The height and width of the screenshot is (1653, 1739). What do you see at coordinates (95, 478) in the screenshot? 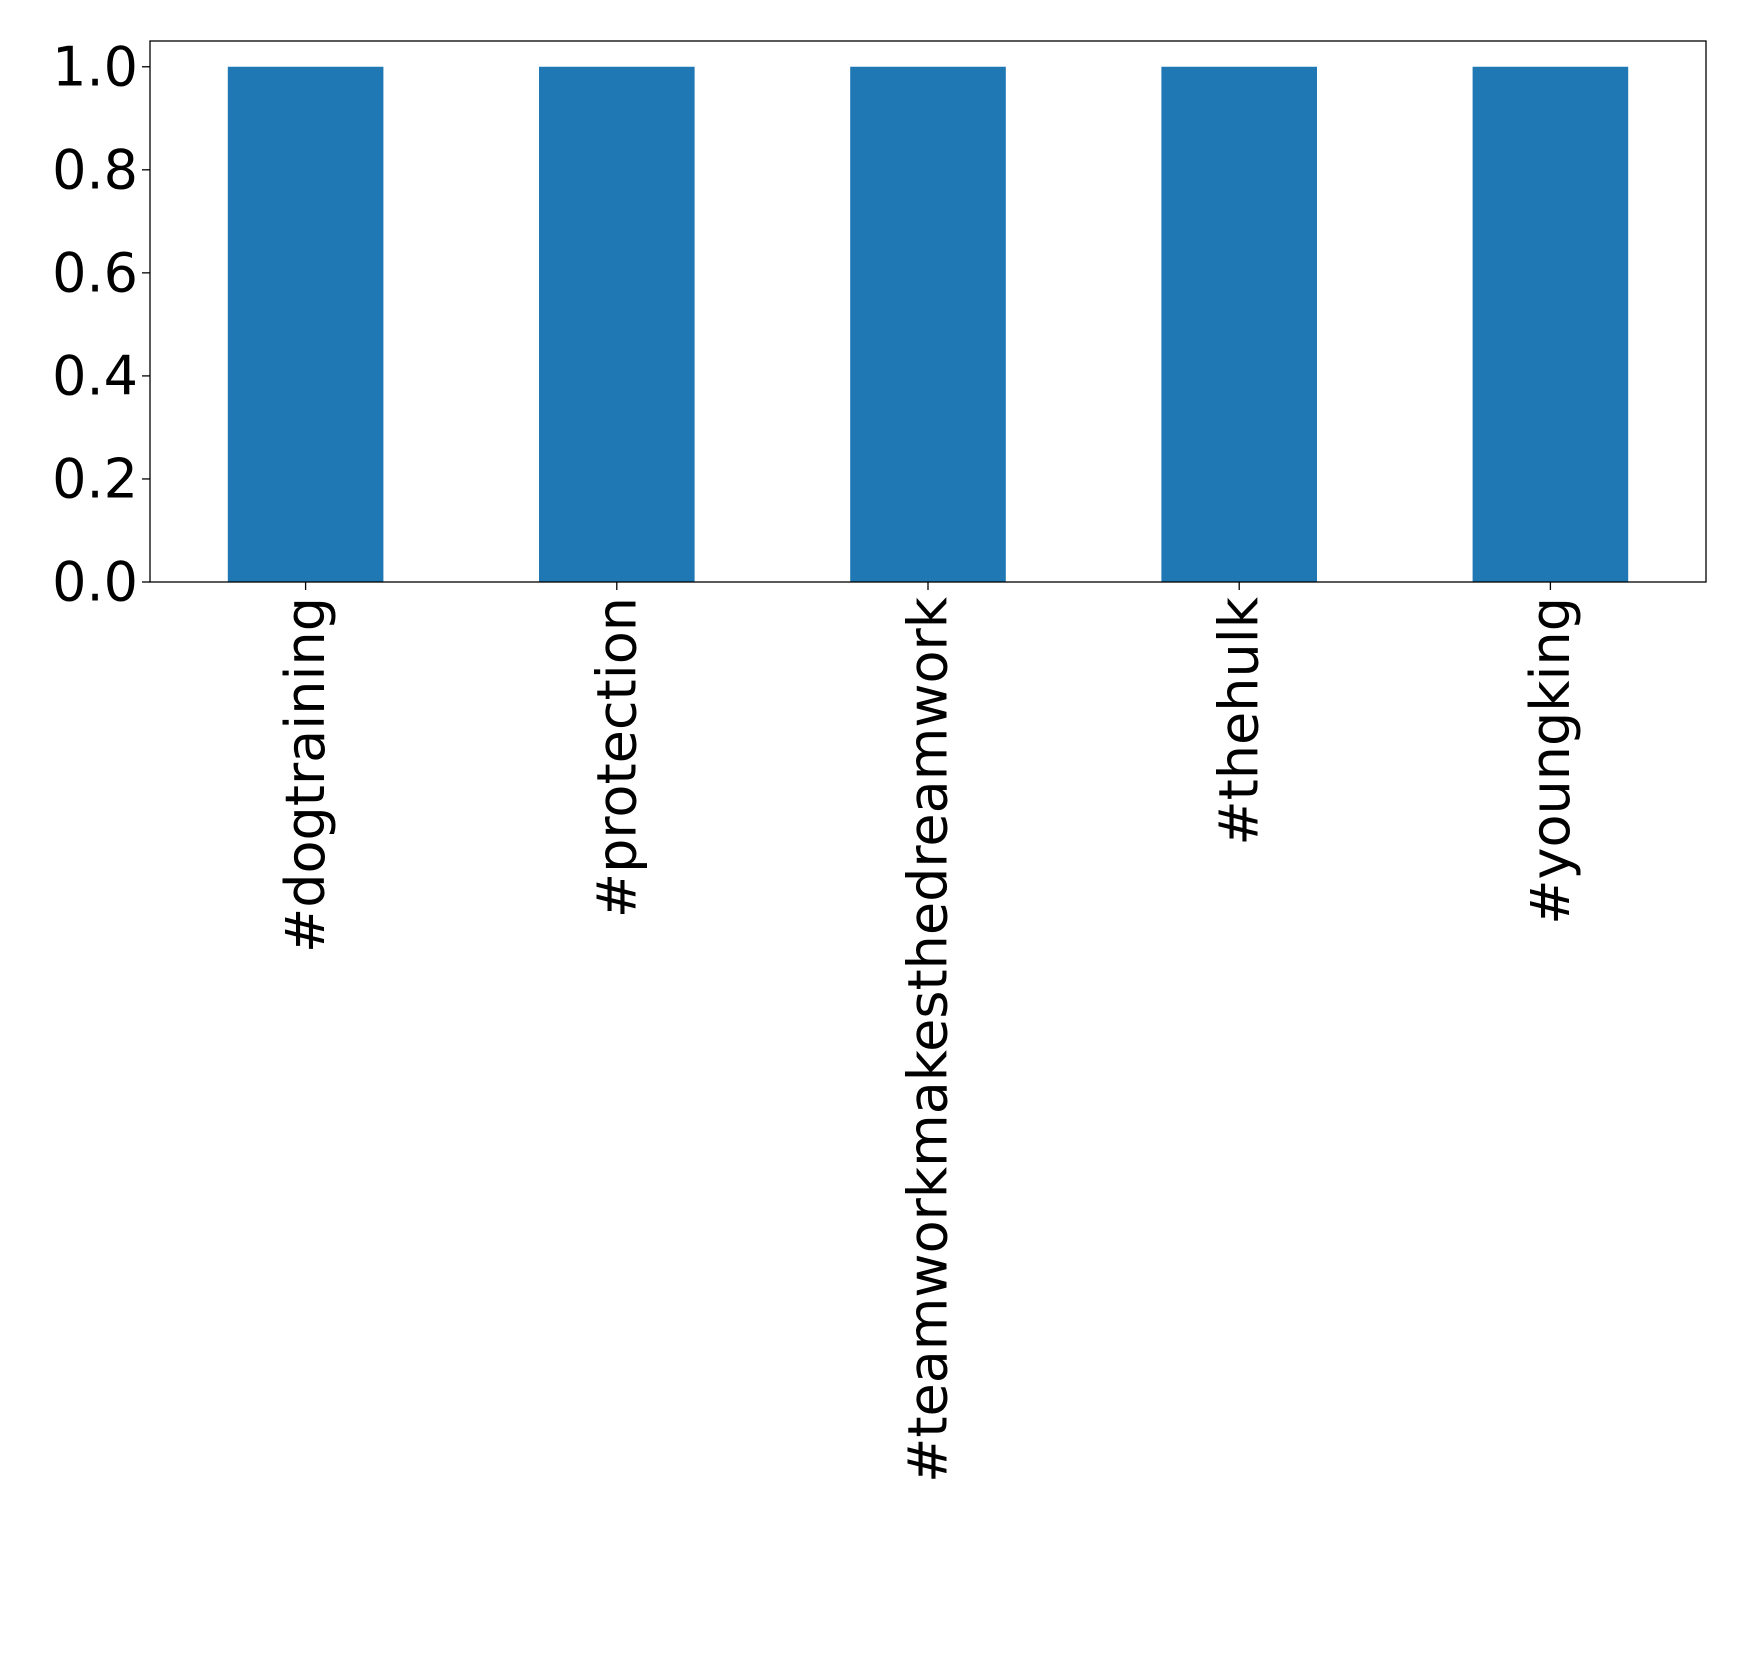
I see `y-tick-label: 0.2` at bounding box center [95, 478].